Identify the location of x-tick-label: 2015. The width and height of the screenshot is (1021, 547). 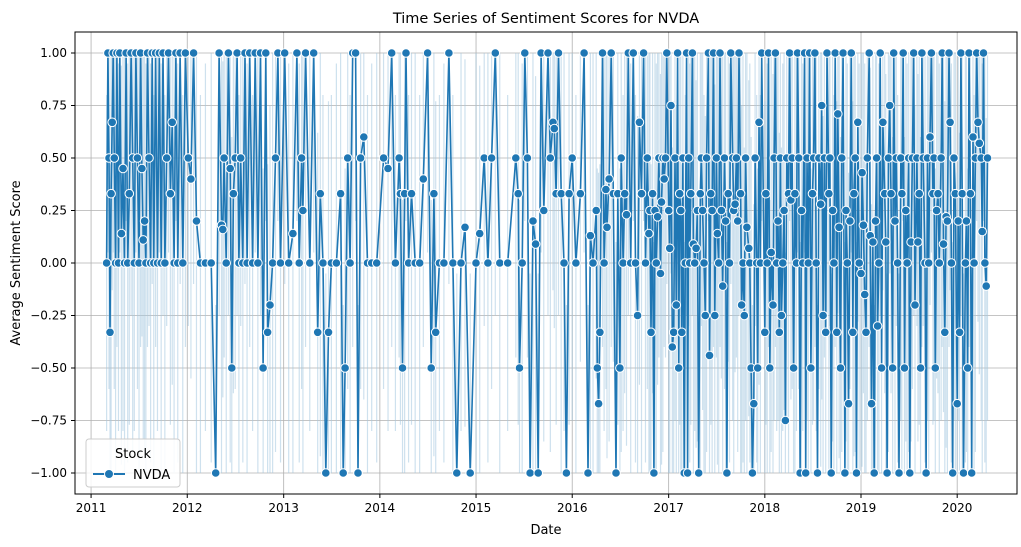
(476, 508).